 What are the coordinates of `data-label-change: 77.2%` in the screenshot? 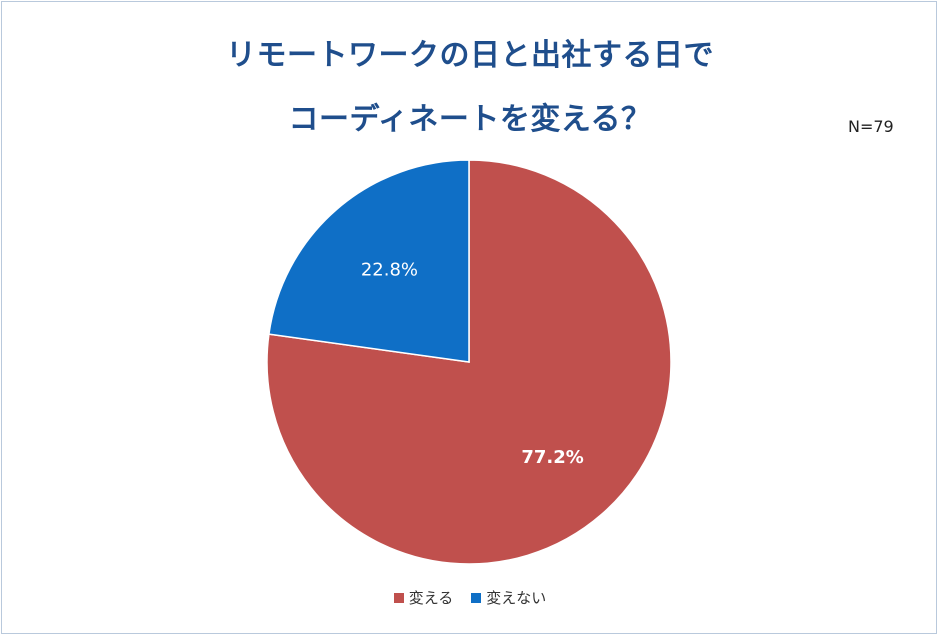 It's located at (552, 457).